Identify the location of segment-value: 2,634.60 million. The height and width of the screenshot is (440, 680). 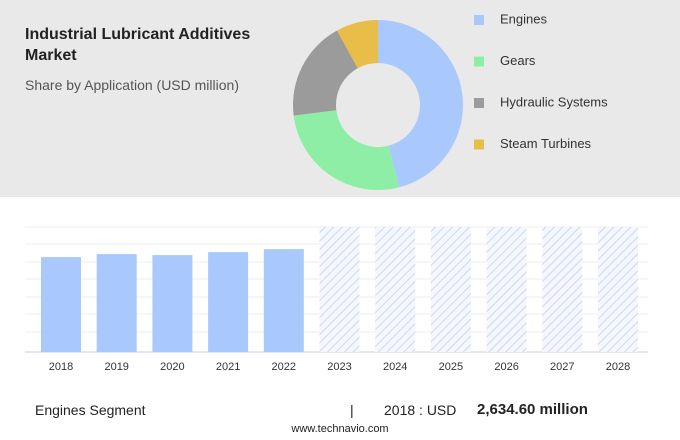
(532, 409).